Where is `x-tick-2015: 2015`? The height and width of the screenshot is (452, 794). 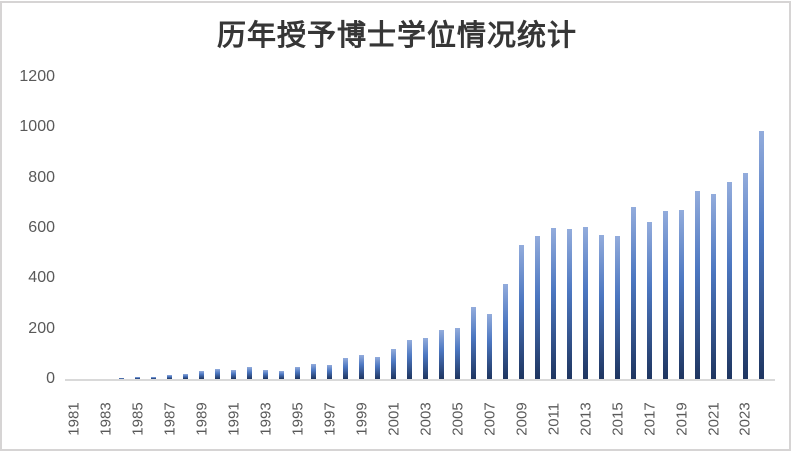 x-tick-2015: 2015 is located at coordinates (618, 419).